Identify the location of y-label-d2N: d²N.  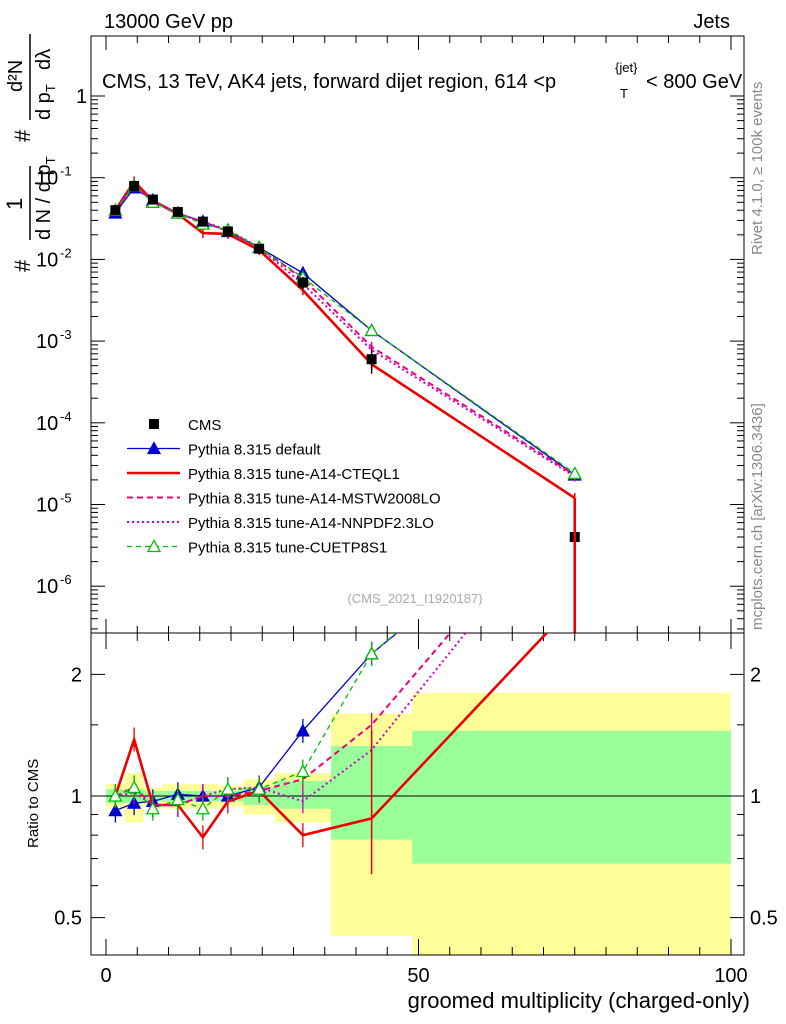
(16, 76).